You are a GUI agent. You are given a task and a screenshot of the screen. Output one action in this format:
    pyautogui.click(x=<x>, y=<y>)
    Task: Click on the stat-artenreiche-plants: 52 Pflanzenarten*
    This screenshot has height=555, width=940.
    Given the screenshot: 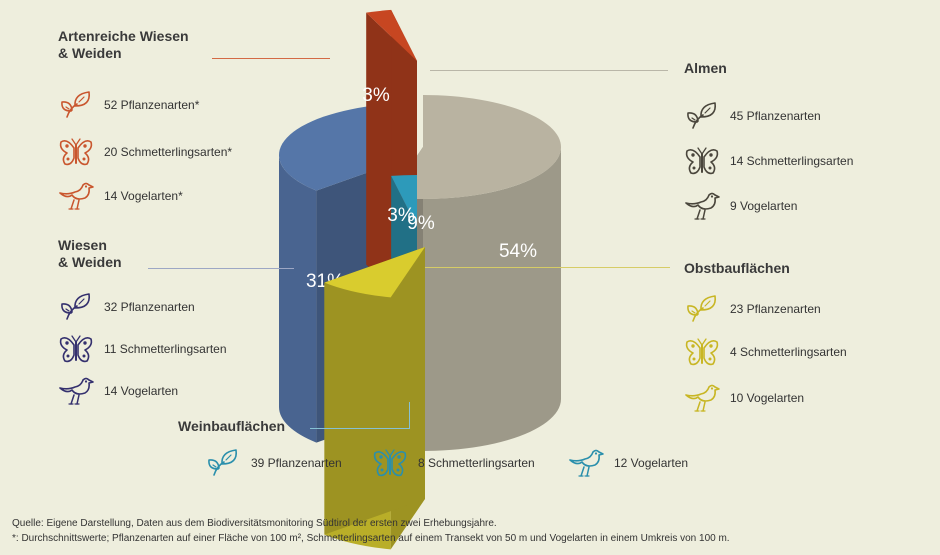 What is the action you would take?
    pyautogui.click(x=128, y=105)
    